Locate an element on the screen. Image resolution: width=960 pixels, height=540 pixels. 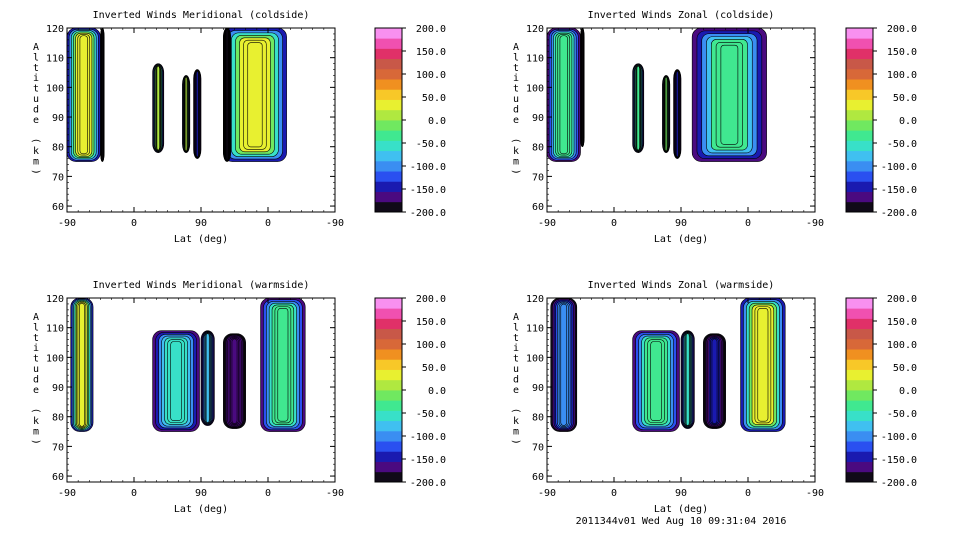
colorbar-tick-label: 100.0 is located at coordinates (431, 75).